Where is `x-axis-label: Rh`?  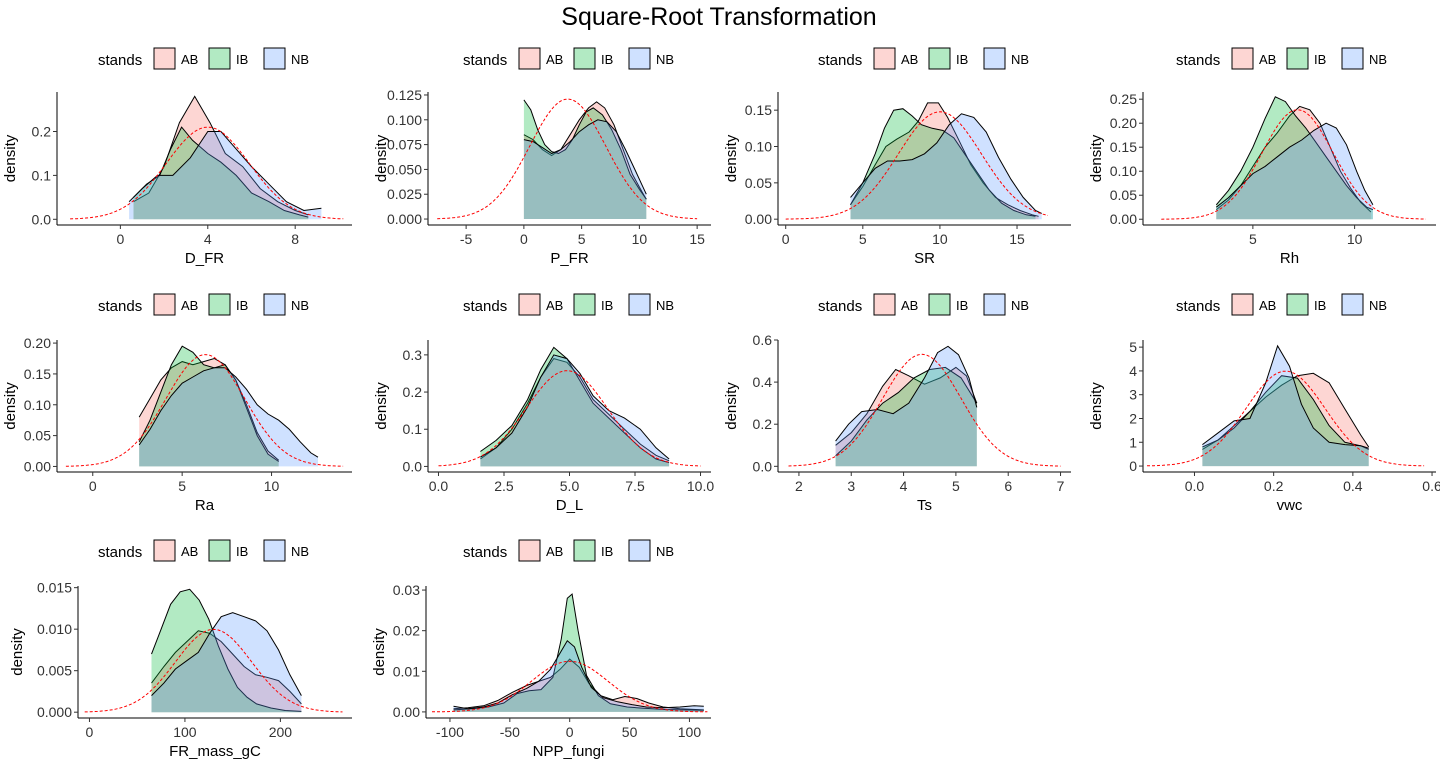
x-axis-label: Rh is located at coordinates (1289, 258).